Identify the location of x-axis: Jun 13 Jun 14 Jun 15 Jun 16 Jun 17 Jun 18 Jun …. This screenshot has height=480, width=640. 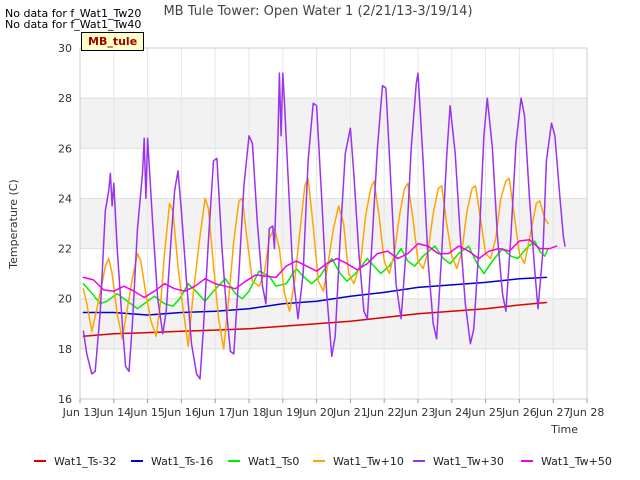
(333, 409).